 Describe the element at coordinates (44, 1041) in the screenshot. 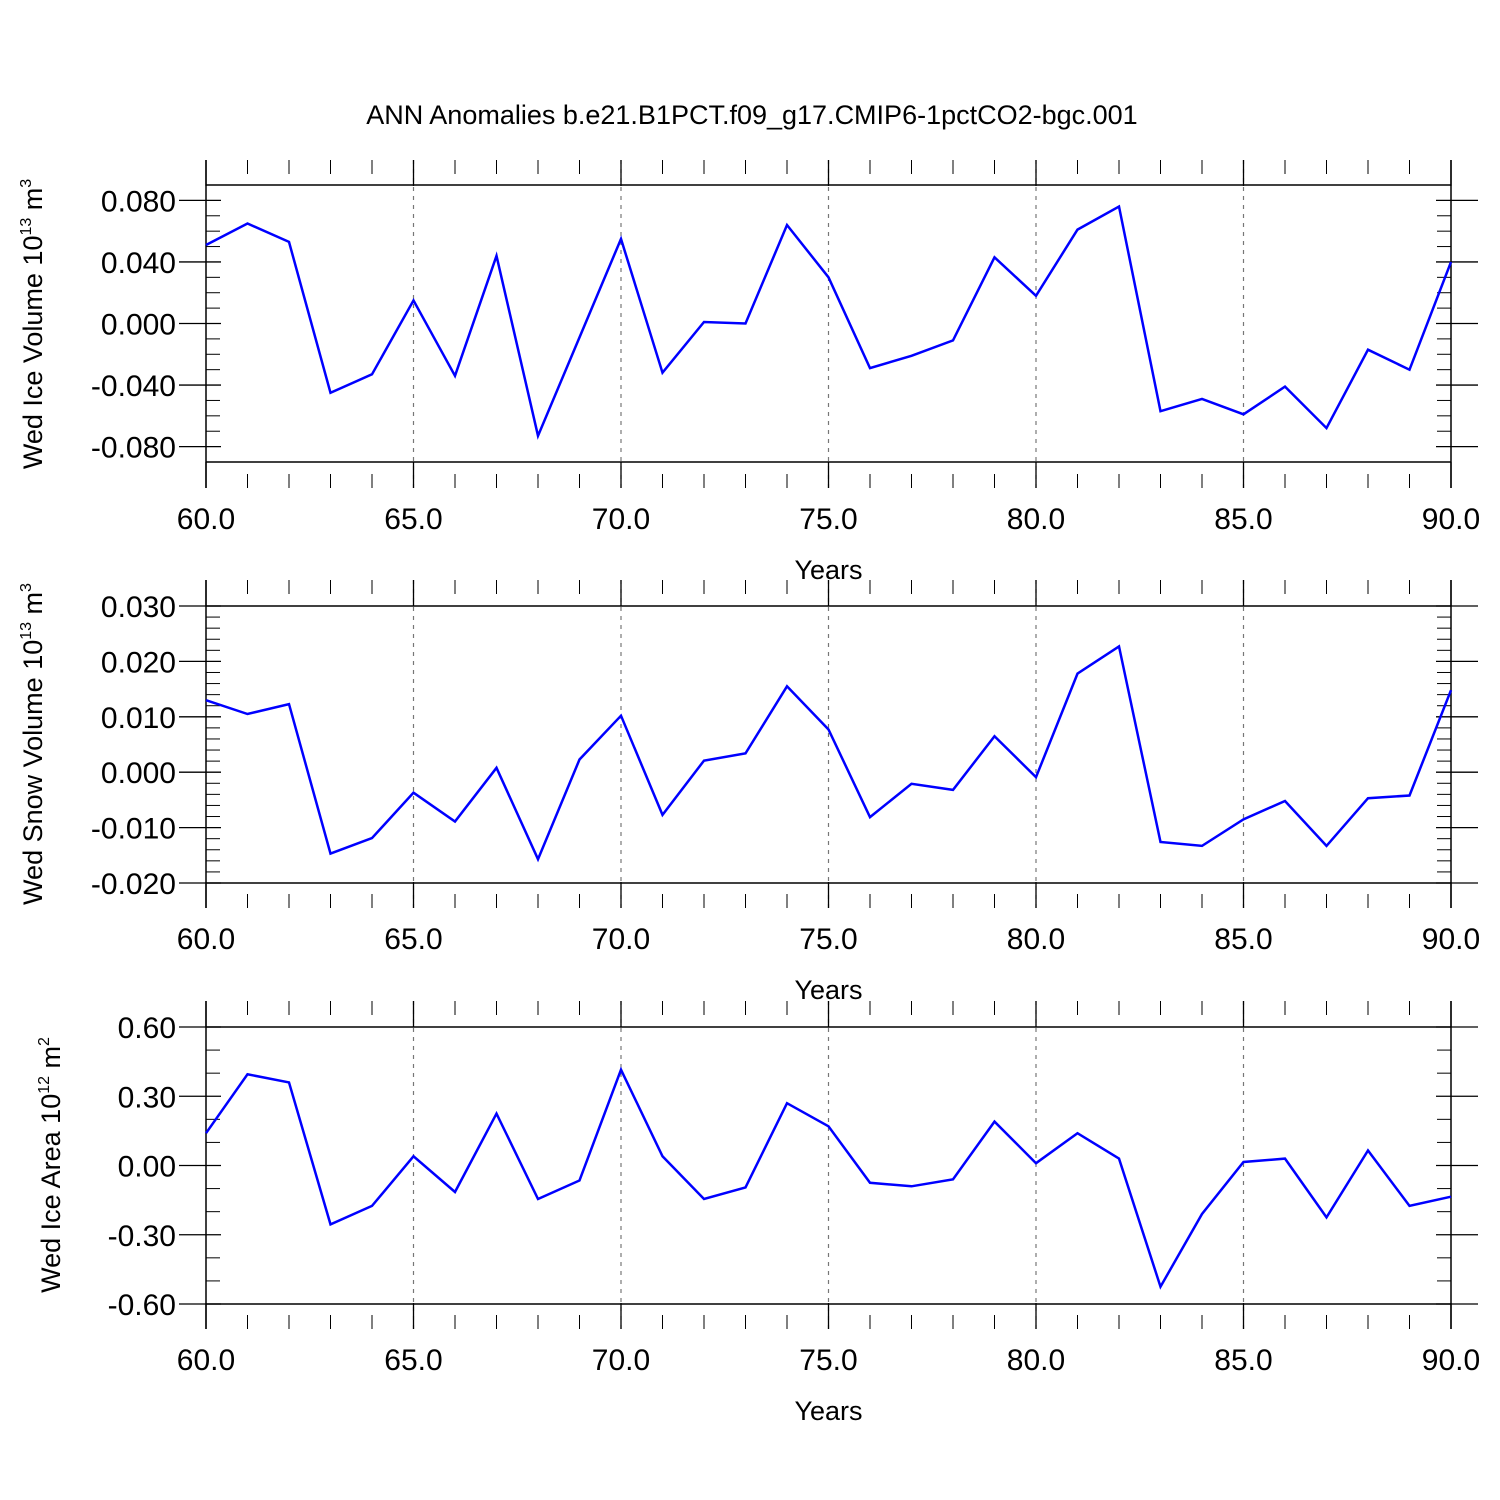

I see `y-label-superscript: 2` at that location.